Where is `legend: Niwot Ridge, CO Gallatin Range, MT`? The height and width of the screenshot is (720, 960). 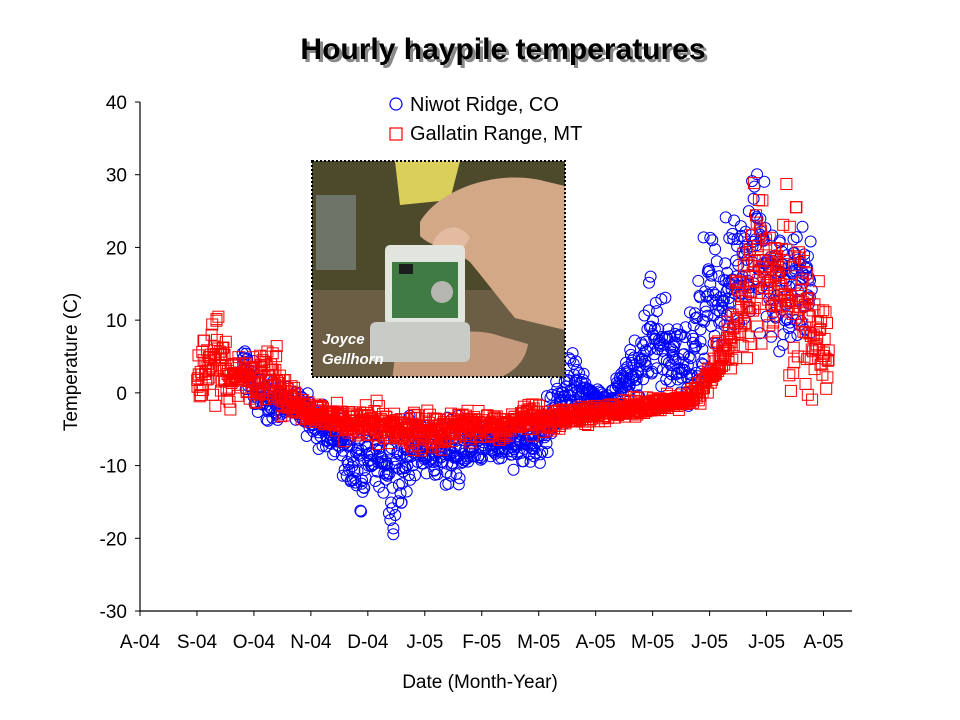
legend: Niwot Ridge, CO Gallatin Range, MT is located at coordinates (485, 119).